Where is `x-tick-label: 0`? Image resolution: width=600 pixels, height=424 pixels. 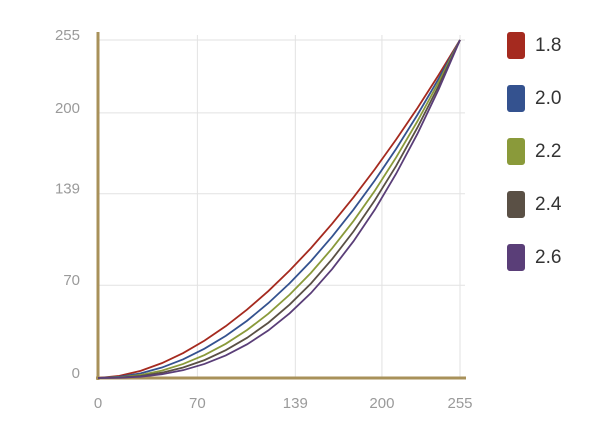 x-tick-label: 0 is located at coordinates (98, 403).